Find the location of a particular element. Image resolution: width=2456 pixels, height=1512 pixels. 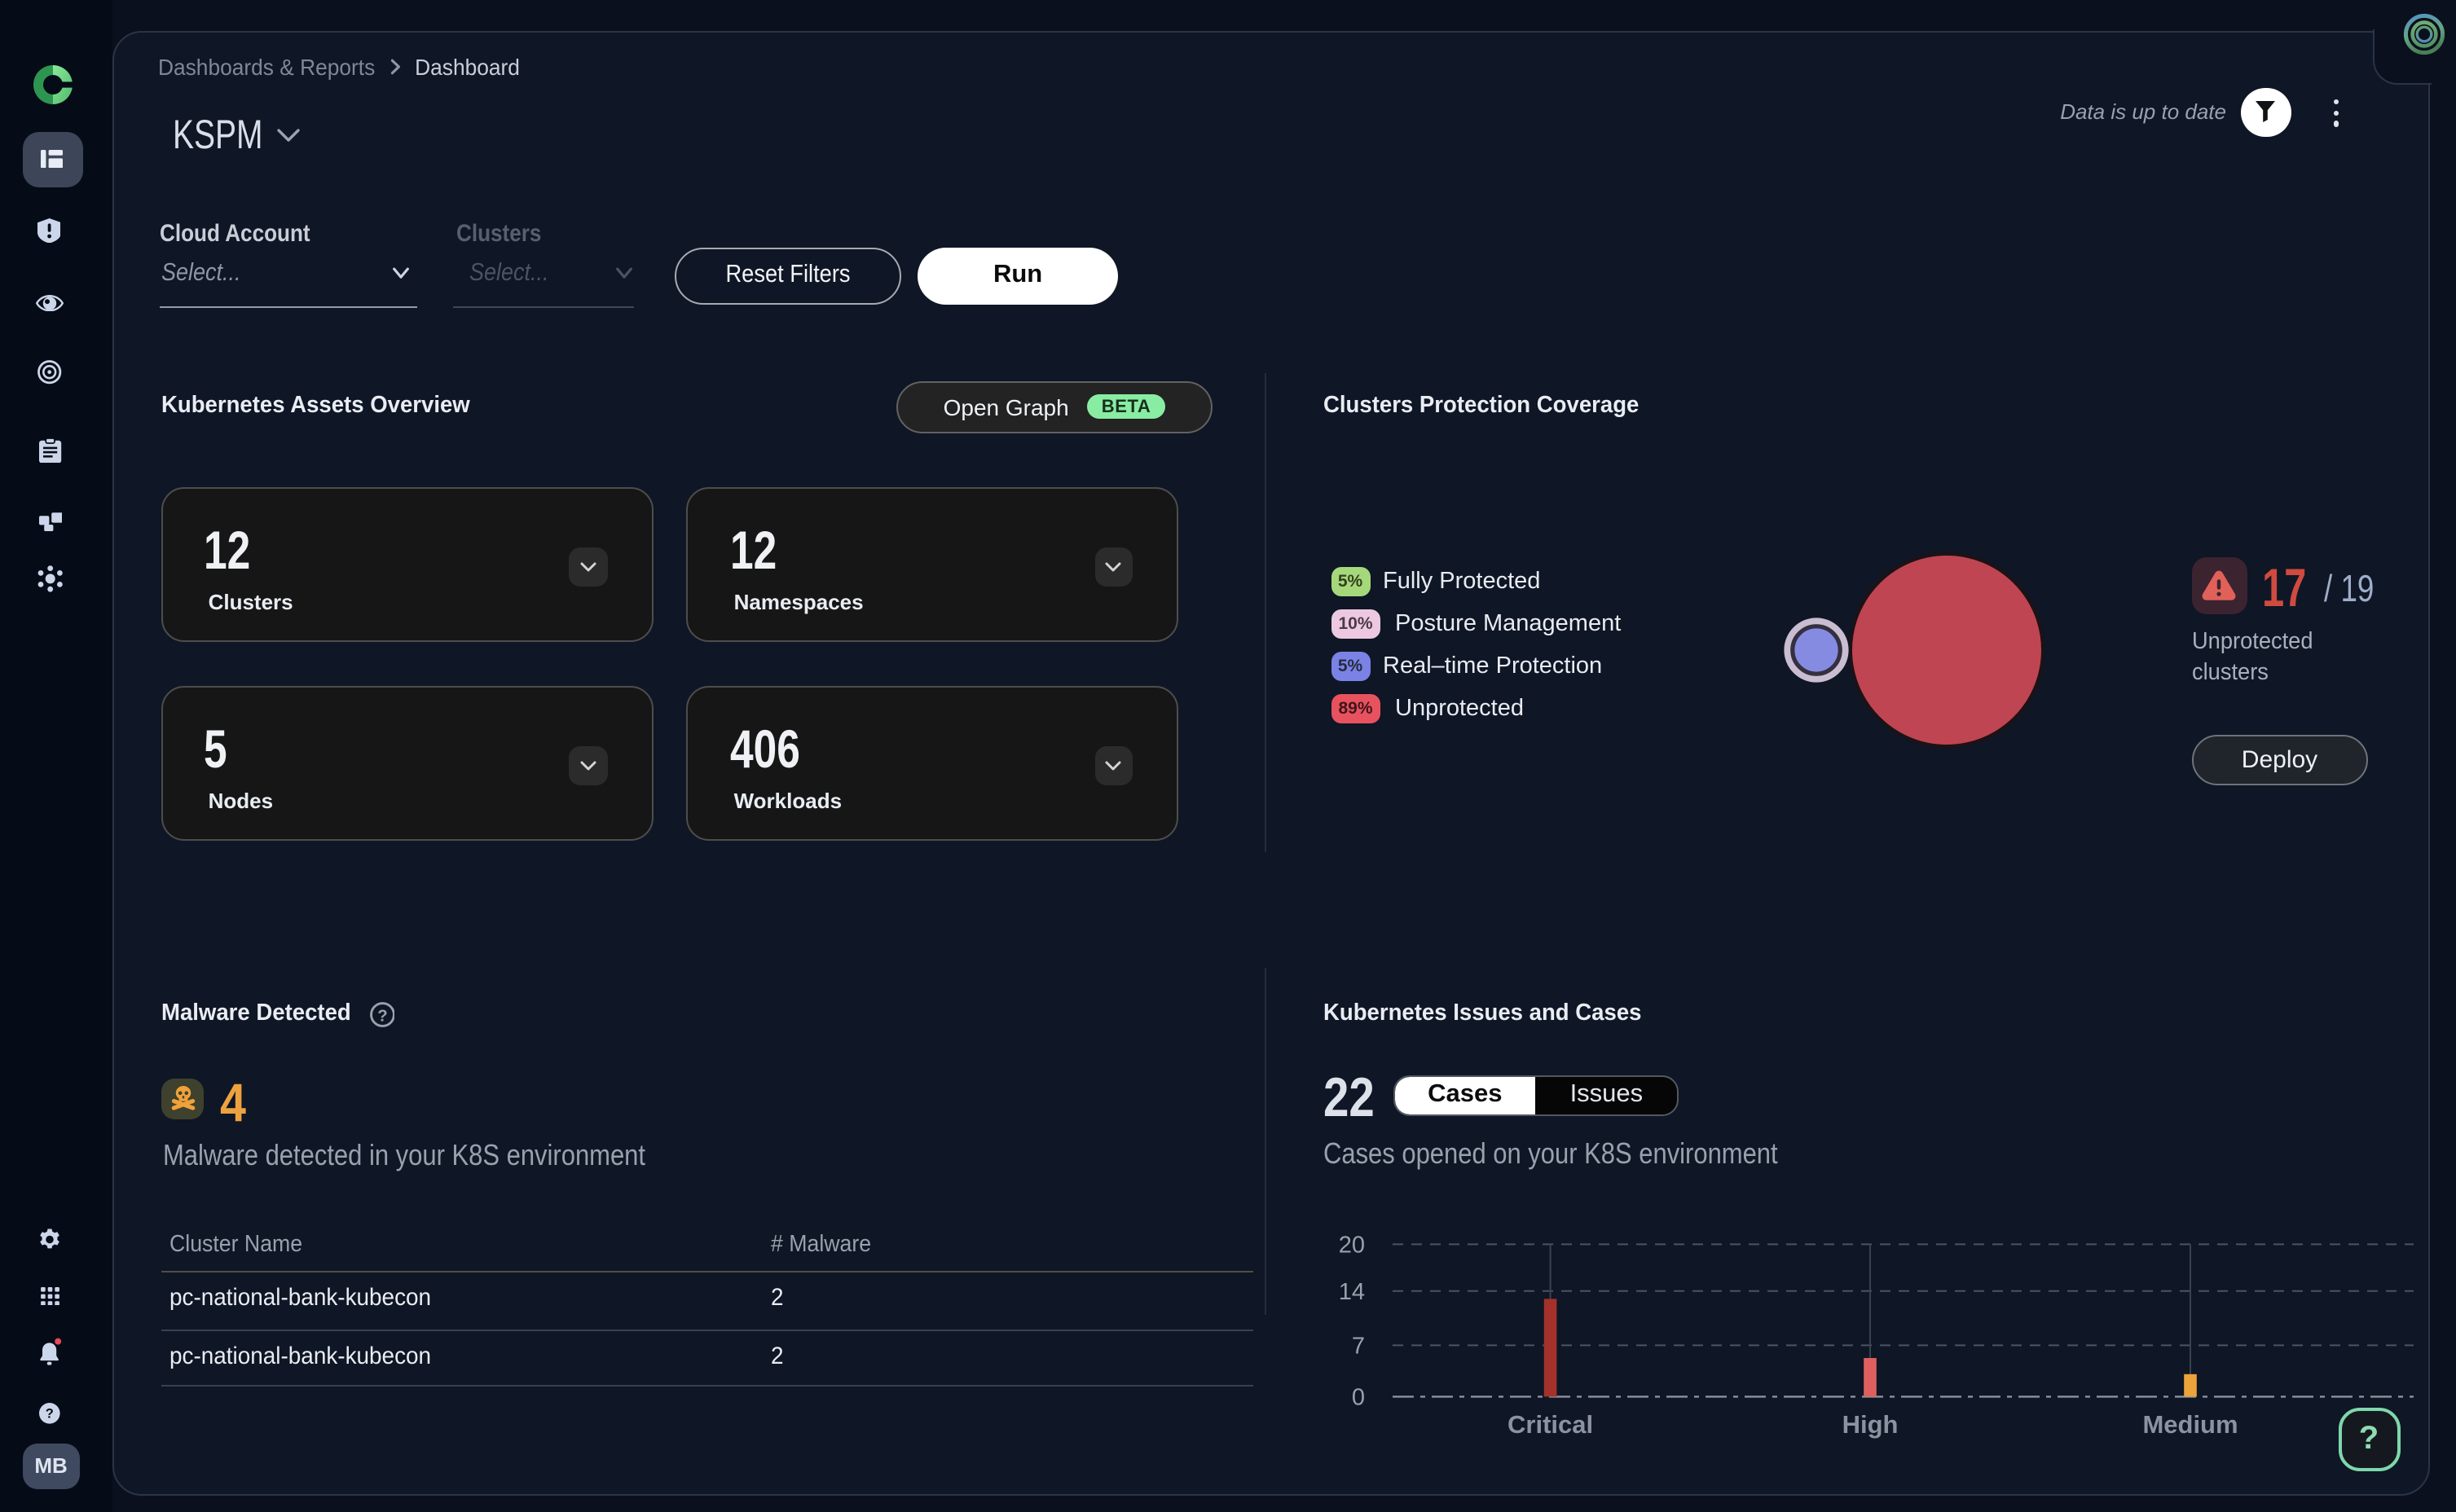

svg-text: High is located at coordinates (1870, 1424).